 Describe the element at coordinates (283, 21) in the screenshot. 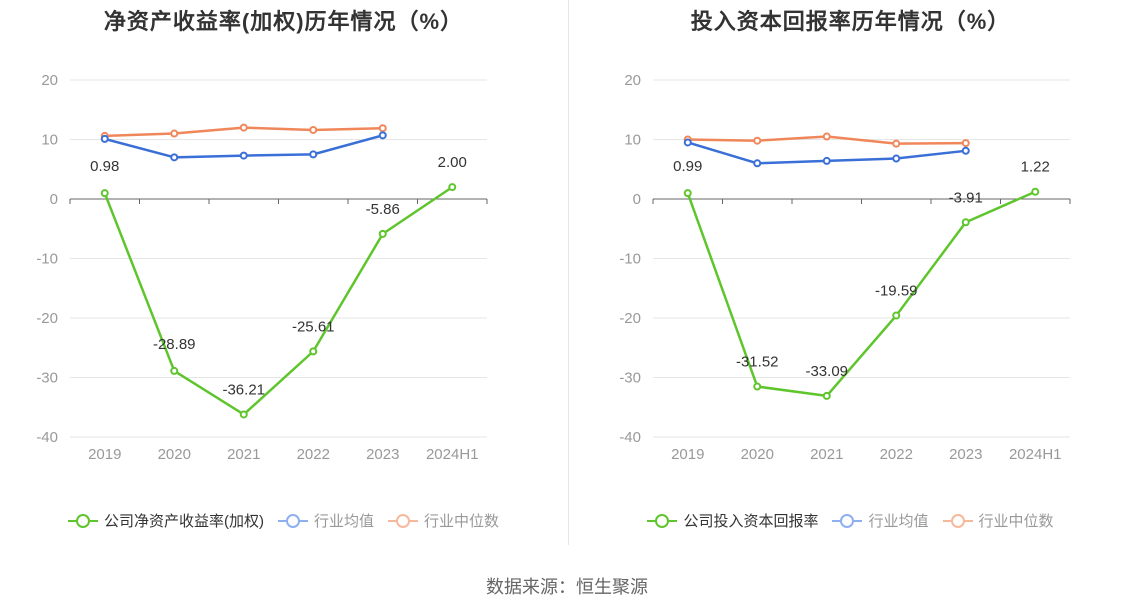

I see `chart-title: 净资产收益率(加权)历年情况（%）` at that location.